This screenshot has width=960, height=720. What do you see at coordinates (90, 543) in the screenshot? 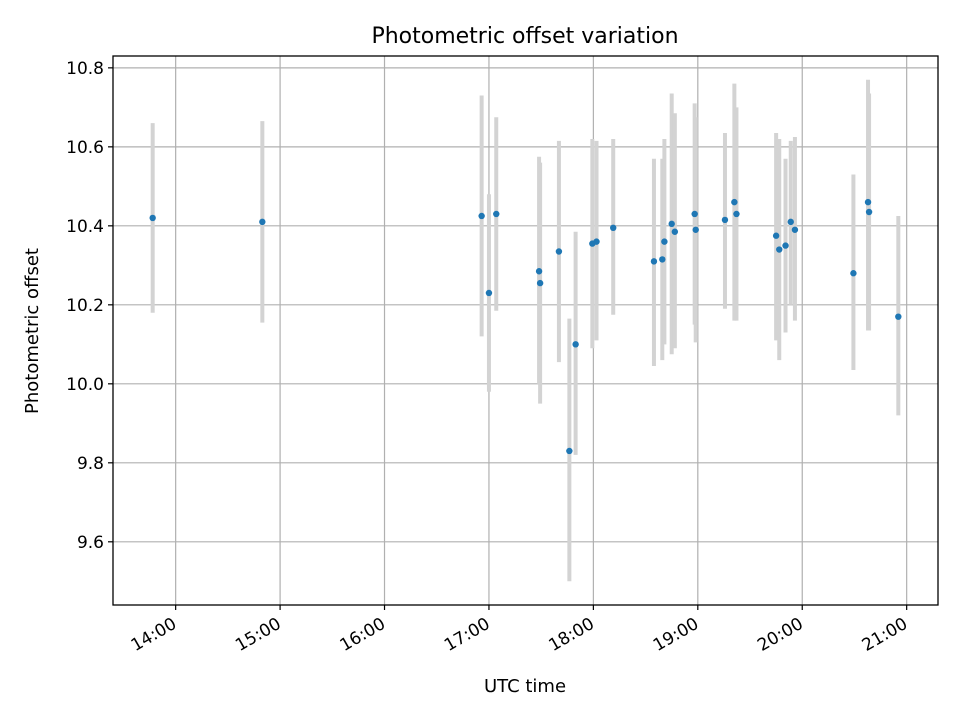
I see `y-tick-label: 9.6` at bounding box center [90, 543].